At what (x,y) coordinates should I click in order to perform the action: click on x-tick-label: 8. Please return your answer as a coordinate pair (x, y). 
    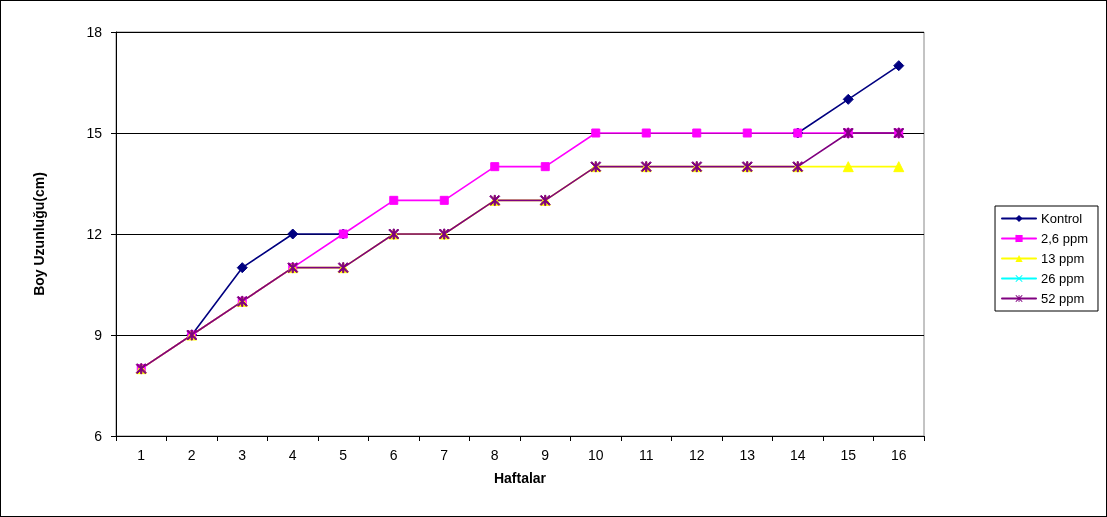
    Looking at the image, I should click on (494, 455).